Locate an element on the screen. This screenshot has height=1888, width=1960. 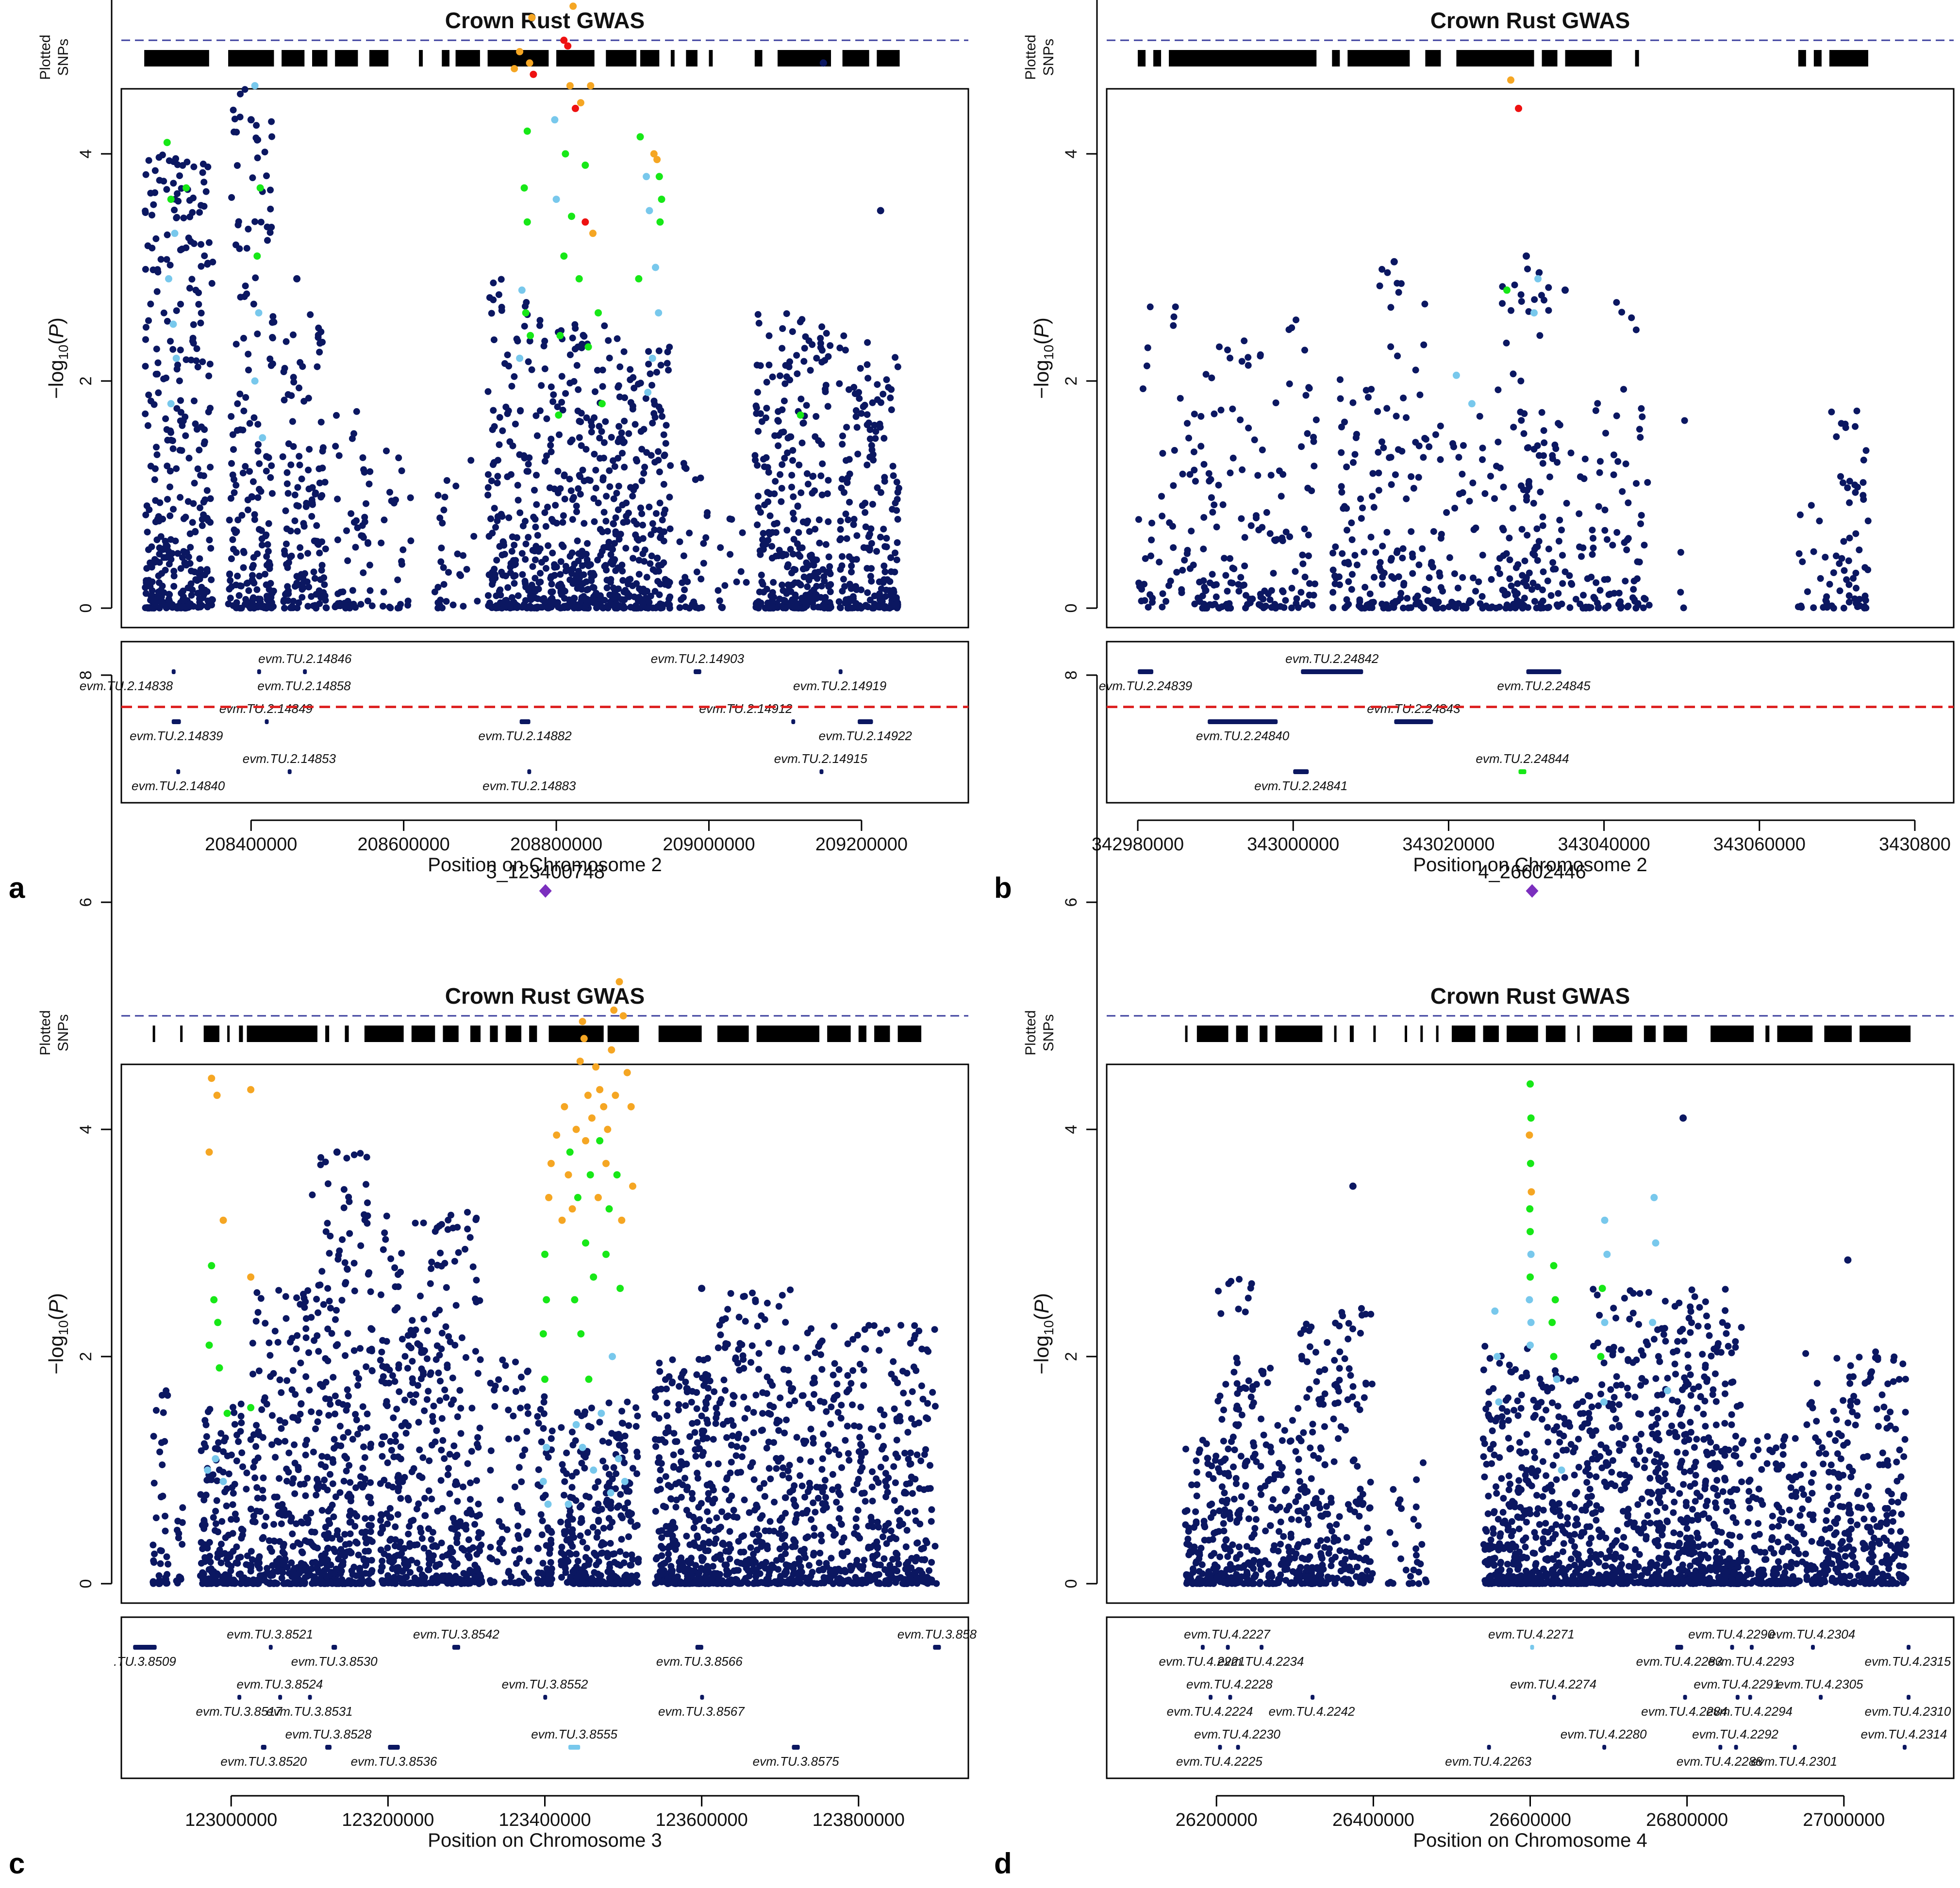
y-label-part: ( is located at coordinates (1042, 341).